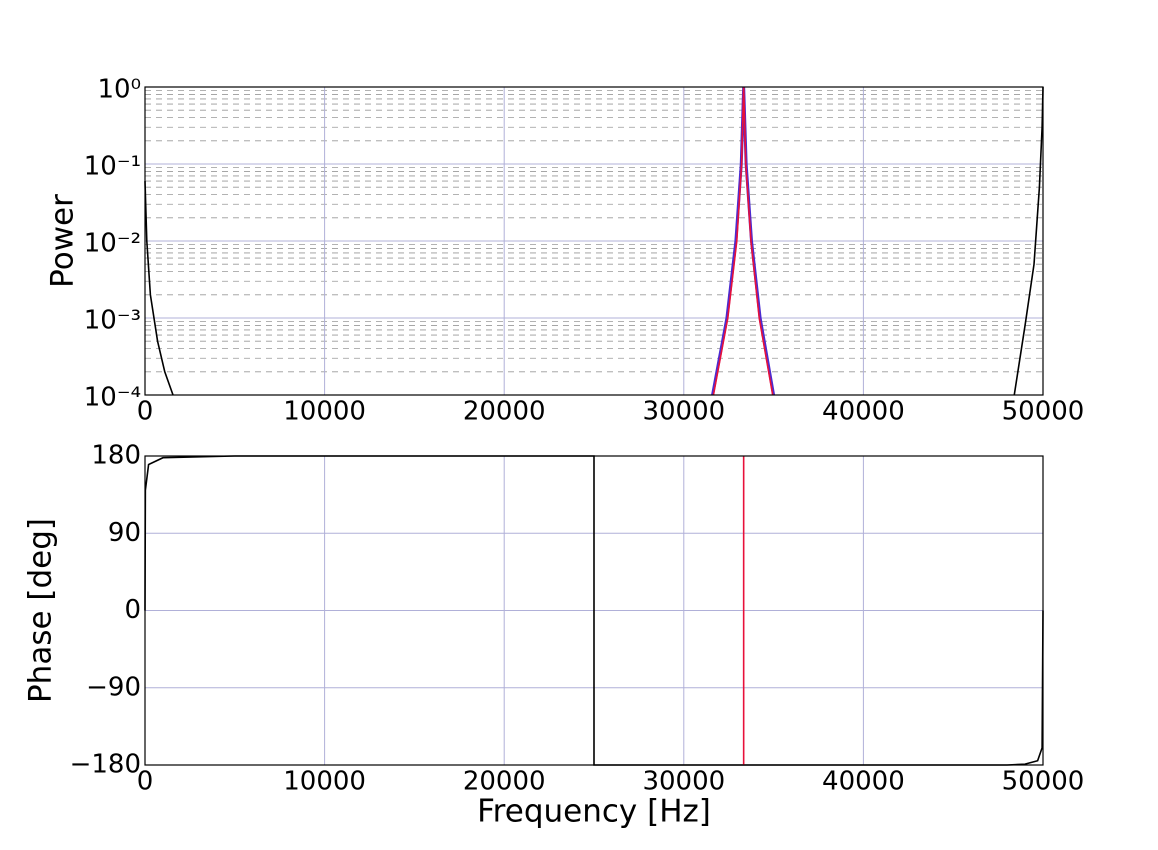  I want to click on y-tick-label: 10⁻², so click(112, 244).